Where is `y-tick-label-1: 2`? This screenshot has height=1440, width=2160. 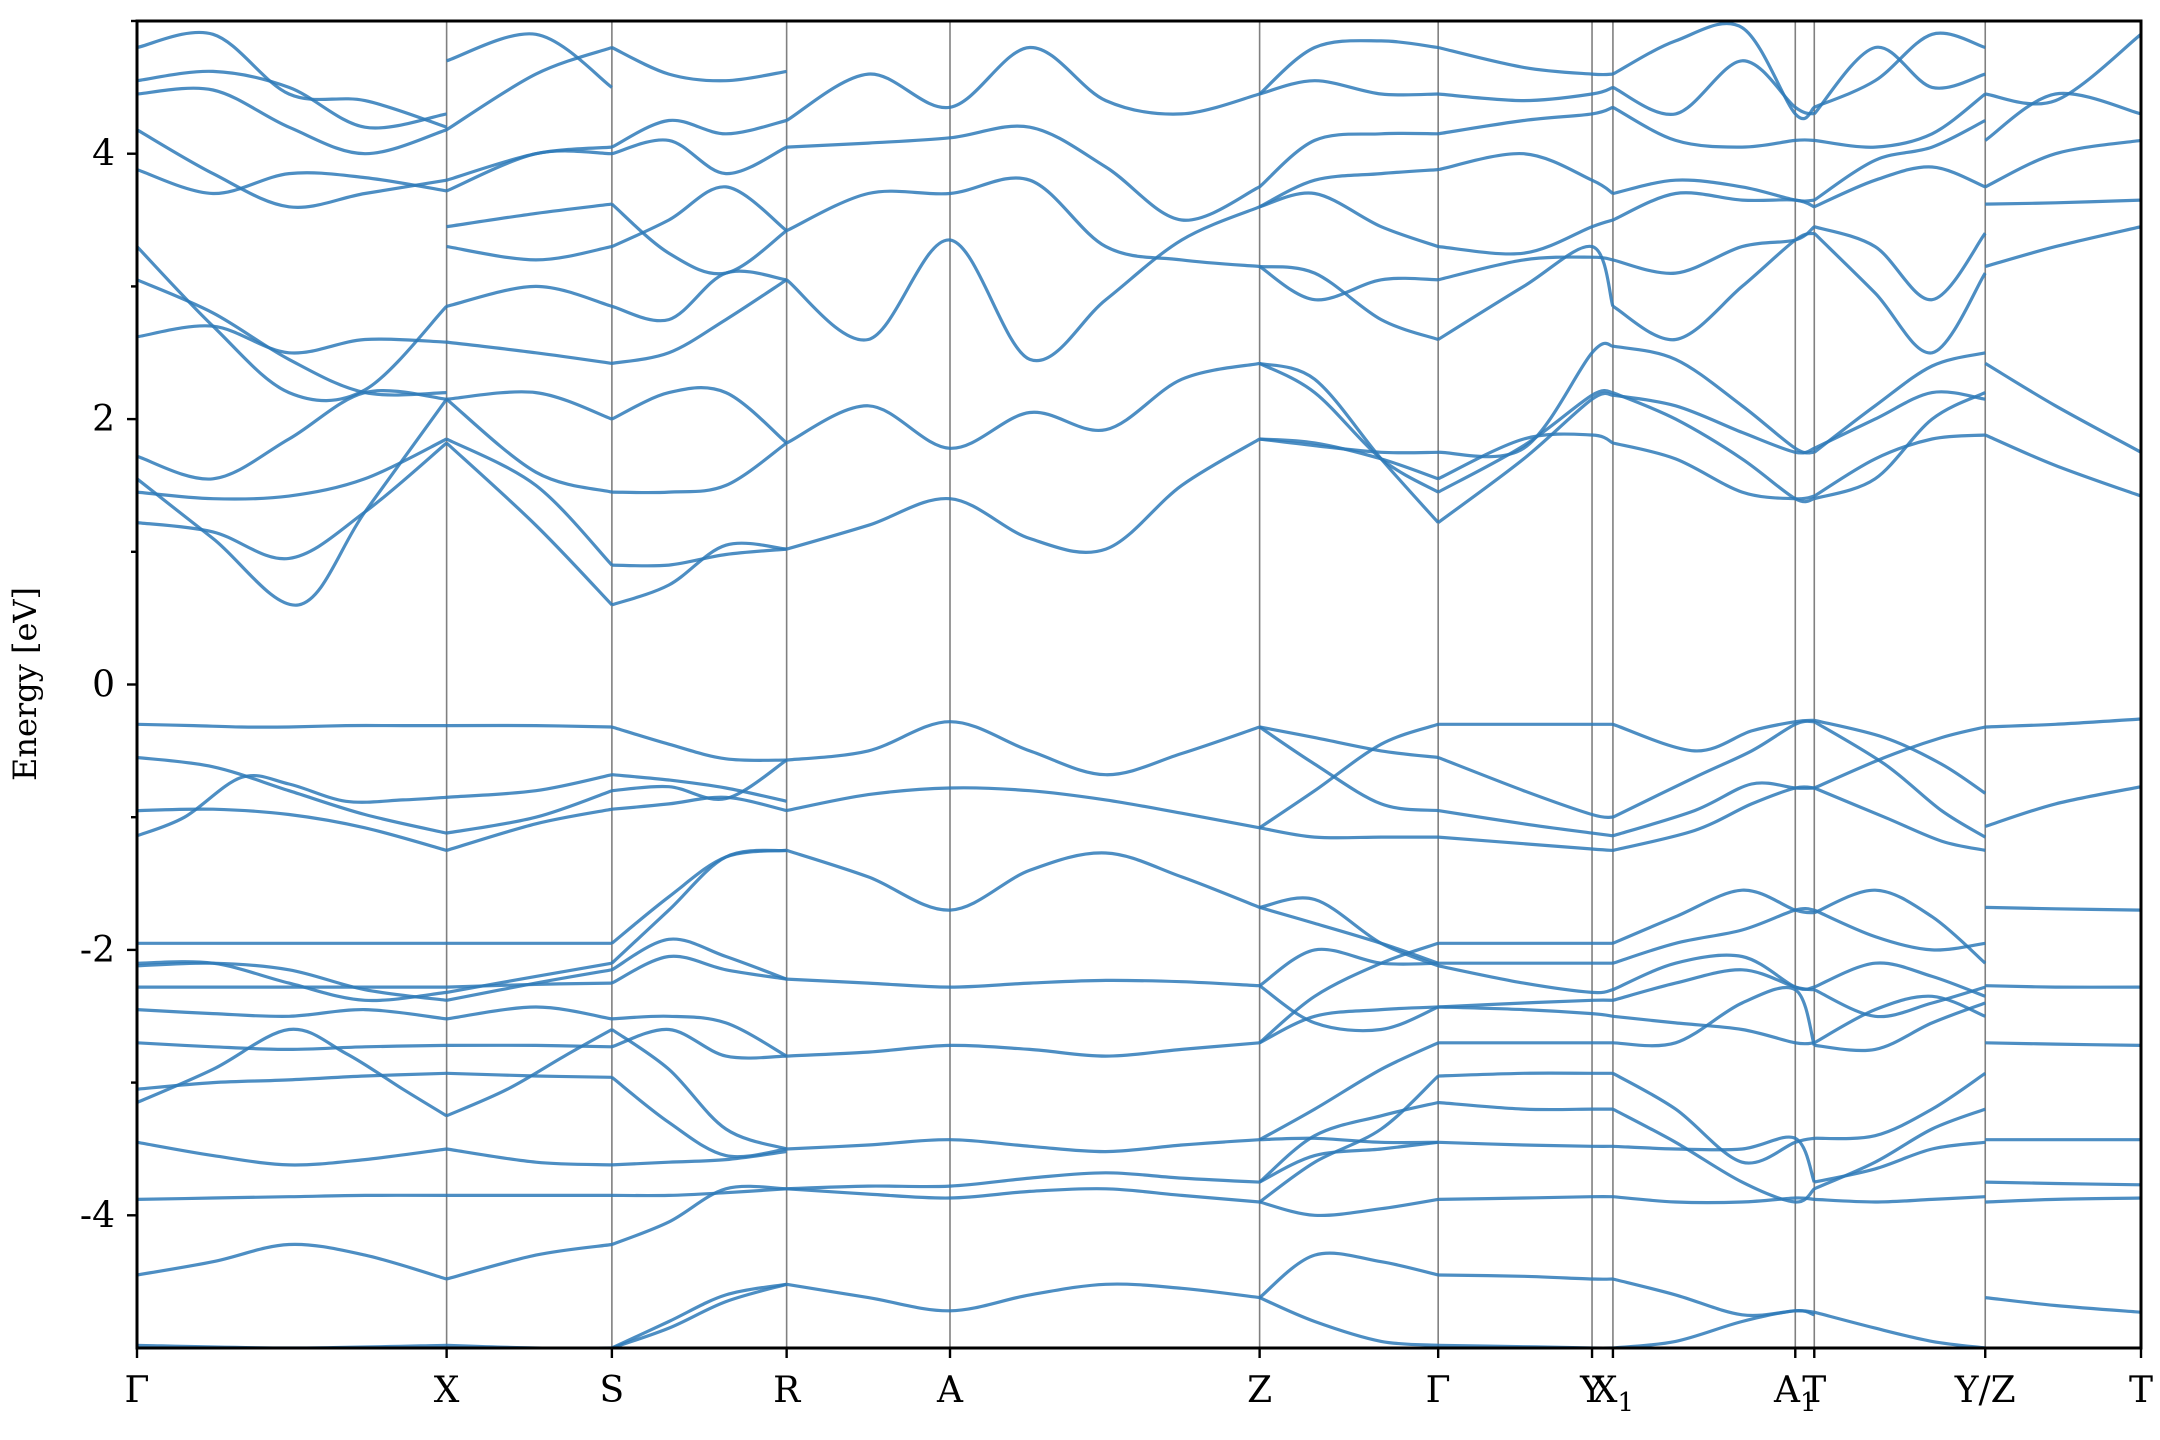
y-tick-label-1: 2 is located at coordinates (103, 419).